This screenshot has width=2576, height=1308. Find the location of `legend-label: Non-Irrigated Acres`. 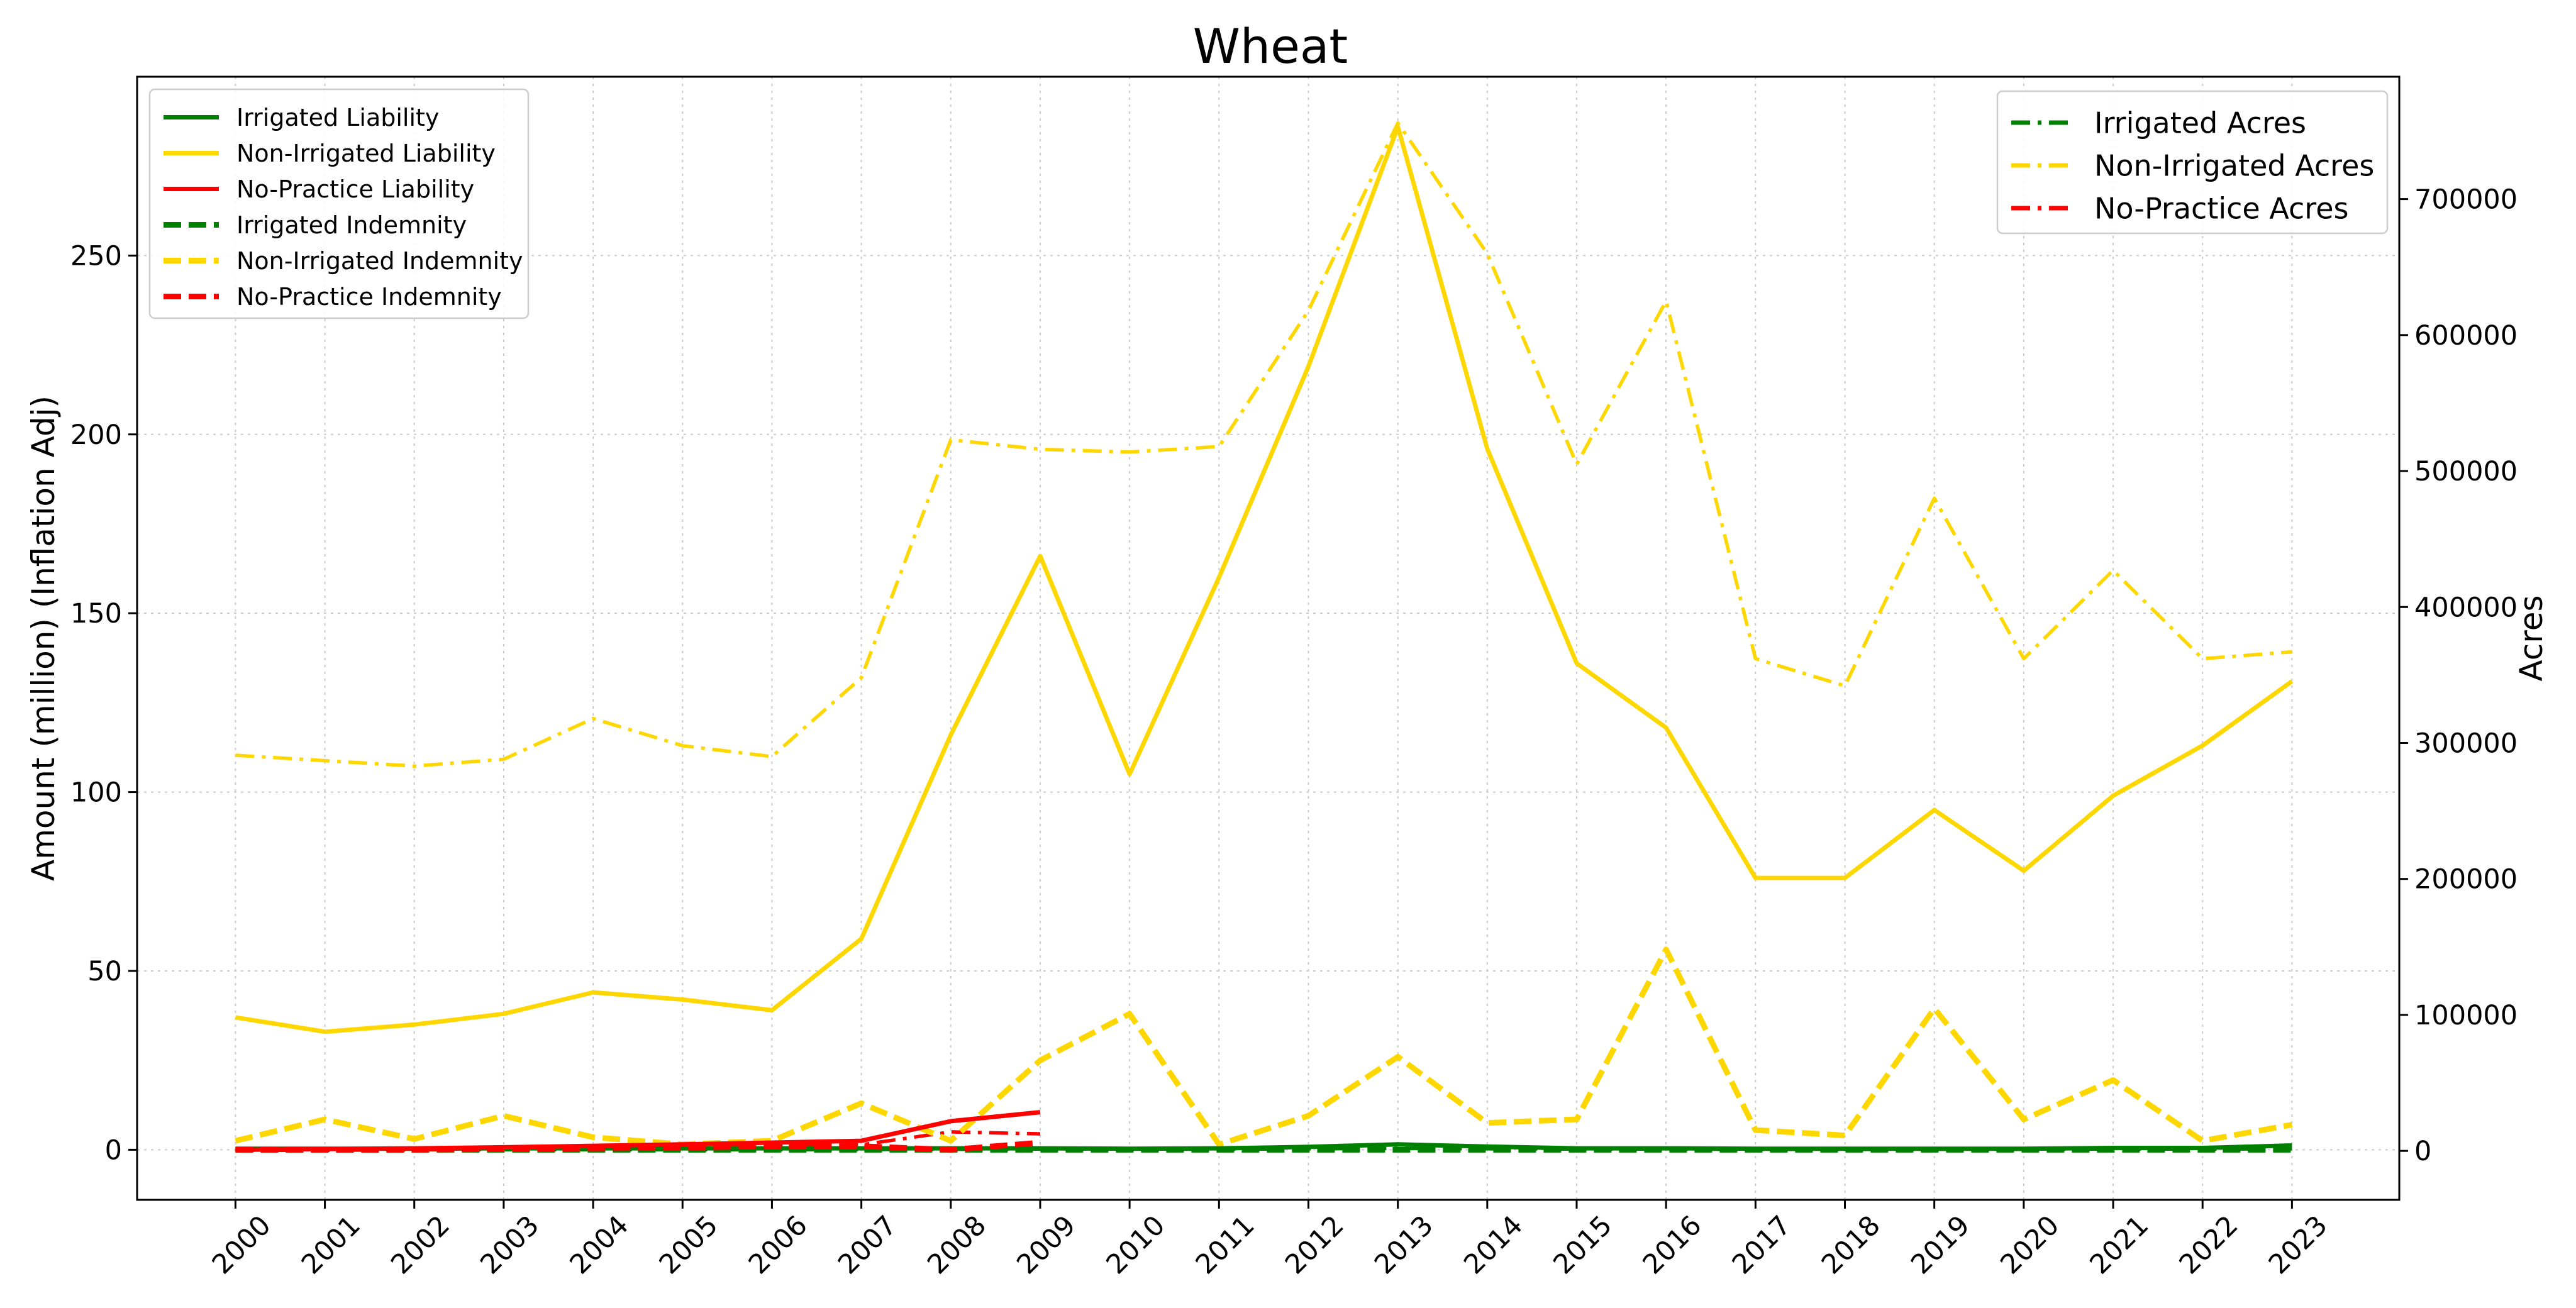

legend-label: Non-Irrigated Acres is located at coordinates (2234, 166).